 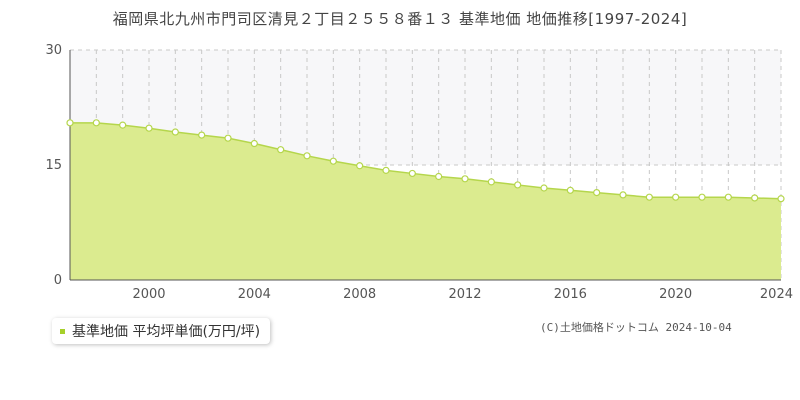 What do you see at coordinates (148, 294) in the screenshot?
I see `x-tick-label: 2000` at bounding box center [148, 294].